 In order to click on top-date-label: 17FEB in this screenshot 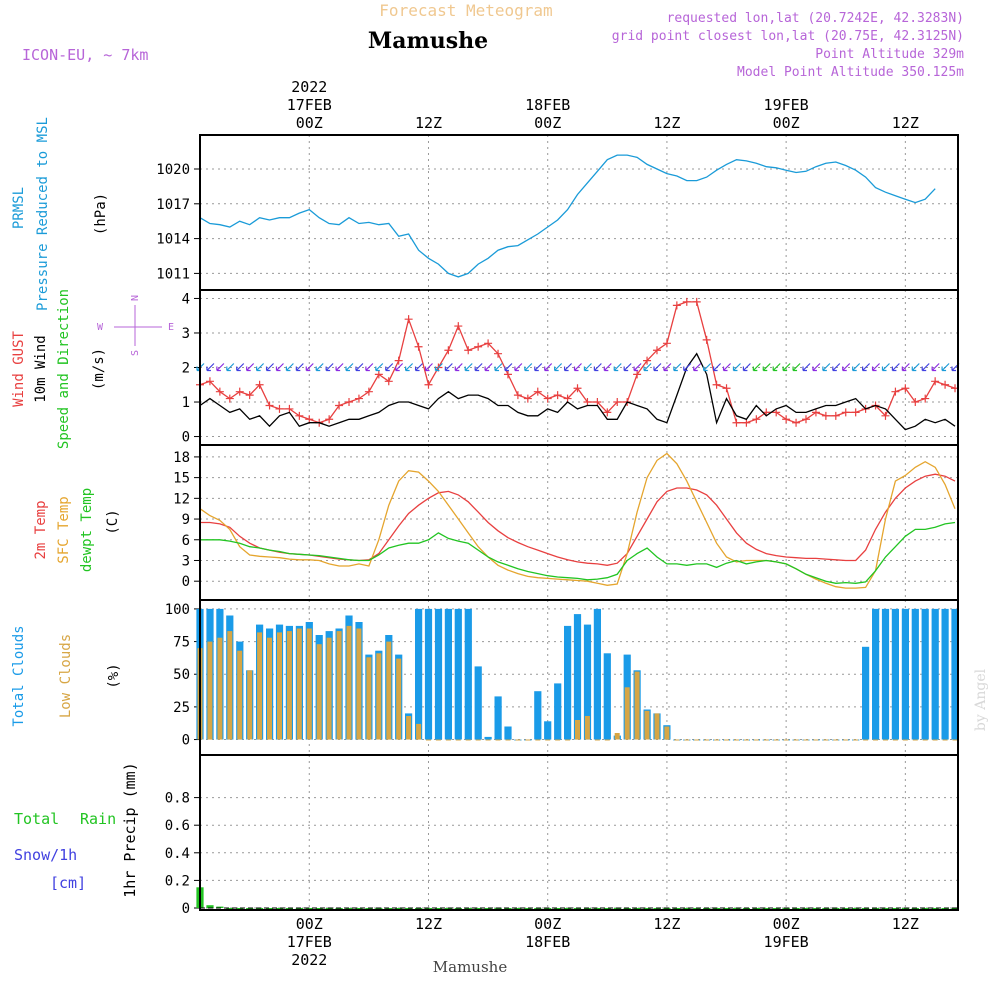, I will do `click(309, 105)`.